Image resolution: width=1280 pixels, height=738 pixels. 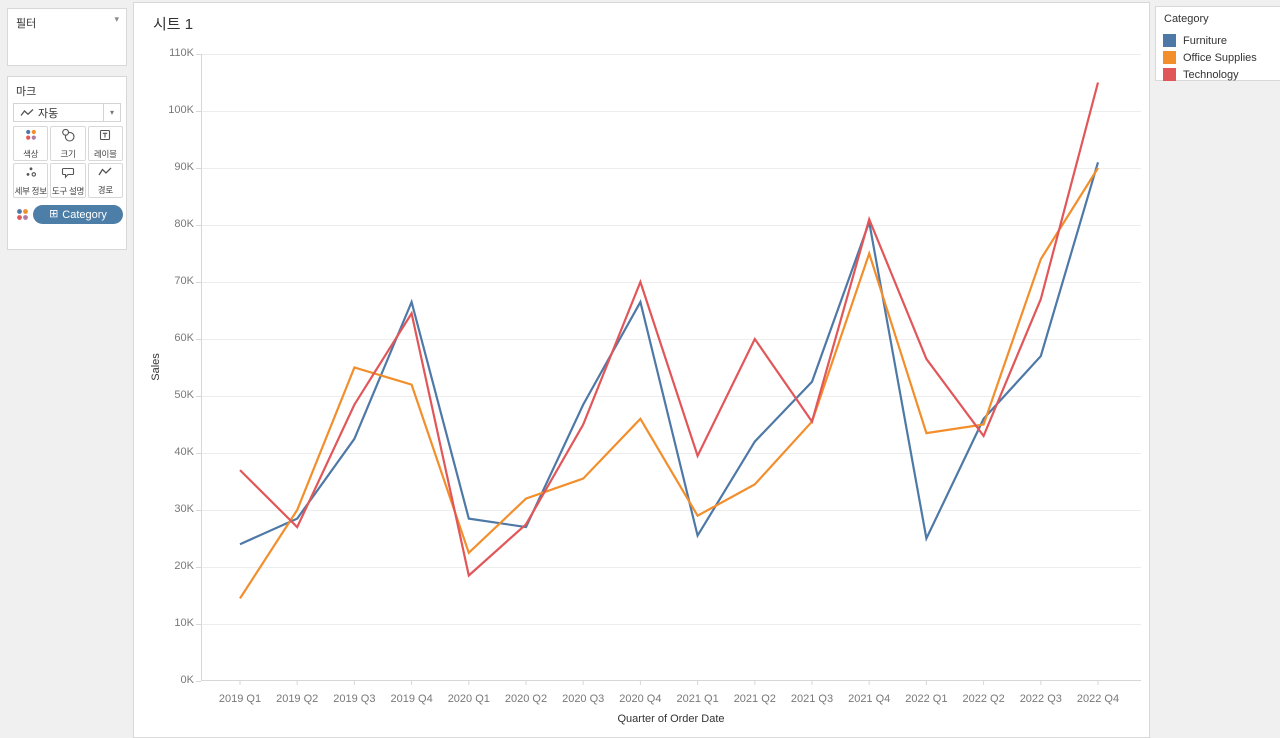 What do you see at coordinates (1098, 699) in the screenshot?
I see `x-tick-label: 2022 Q4` at bounding box center [1098, 699].